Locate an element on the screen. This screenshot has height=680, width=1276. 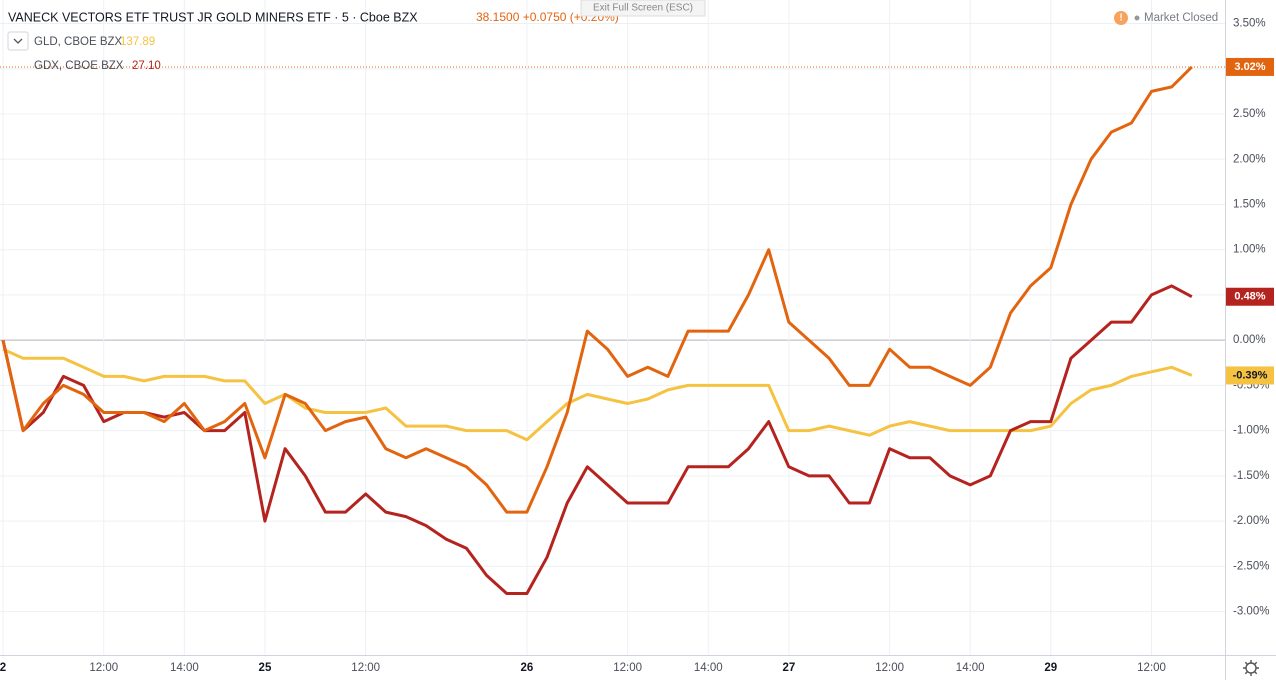
y-tick-label: 2.00% is located at coordinates (1249, 159).